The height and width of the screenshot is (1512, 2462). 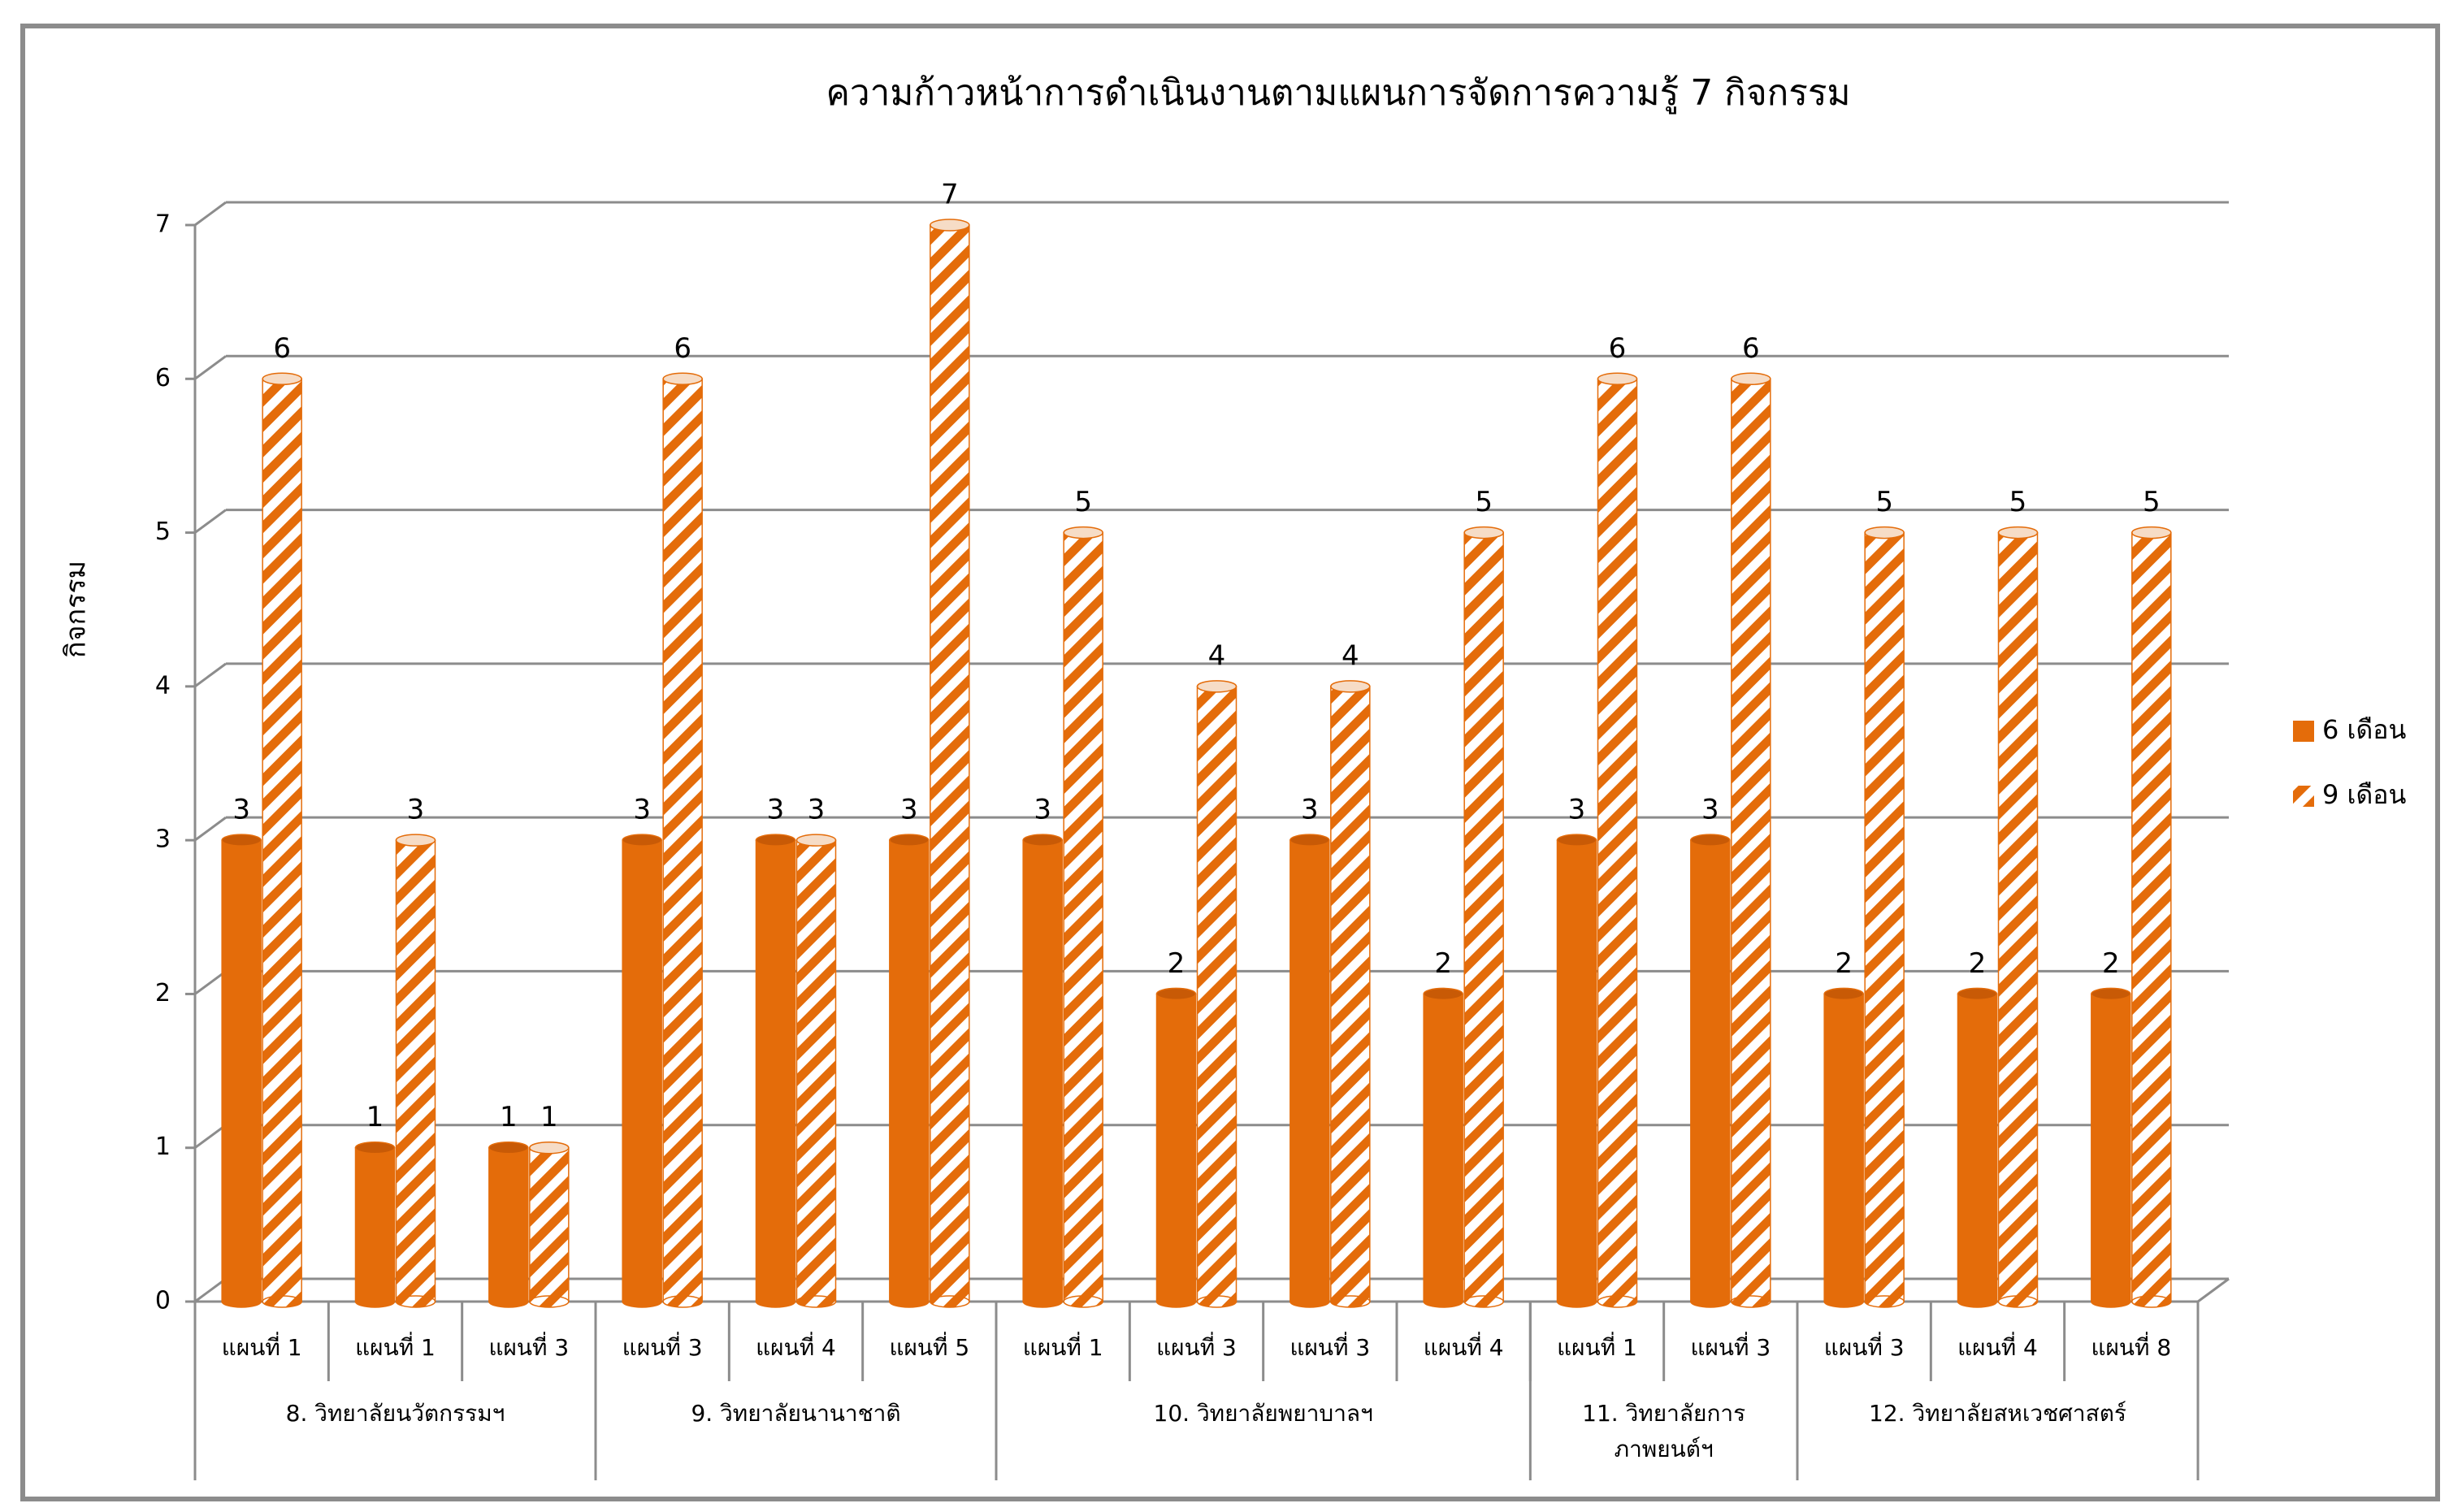 I want to click on x-tick-label: แผนที่ 1, so click(x=262, y=1346).